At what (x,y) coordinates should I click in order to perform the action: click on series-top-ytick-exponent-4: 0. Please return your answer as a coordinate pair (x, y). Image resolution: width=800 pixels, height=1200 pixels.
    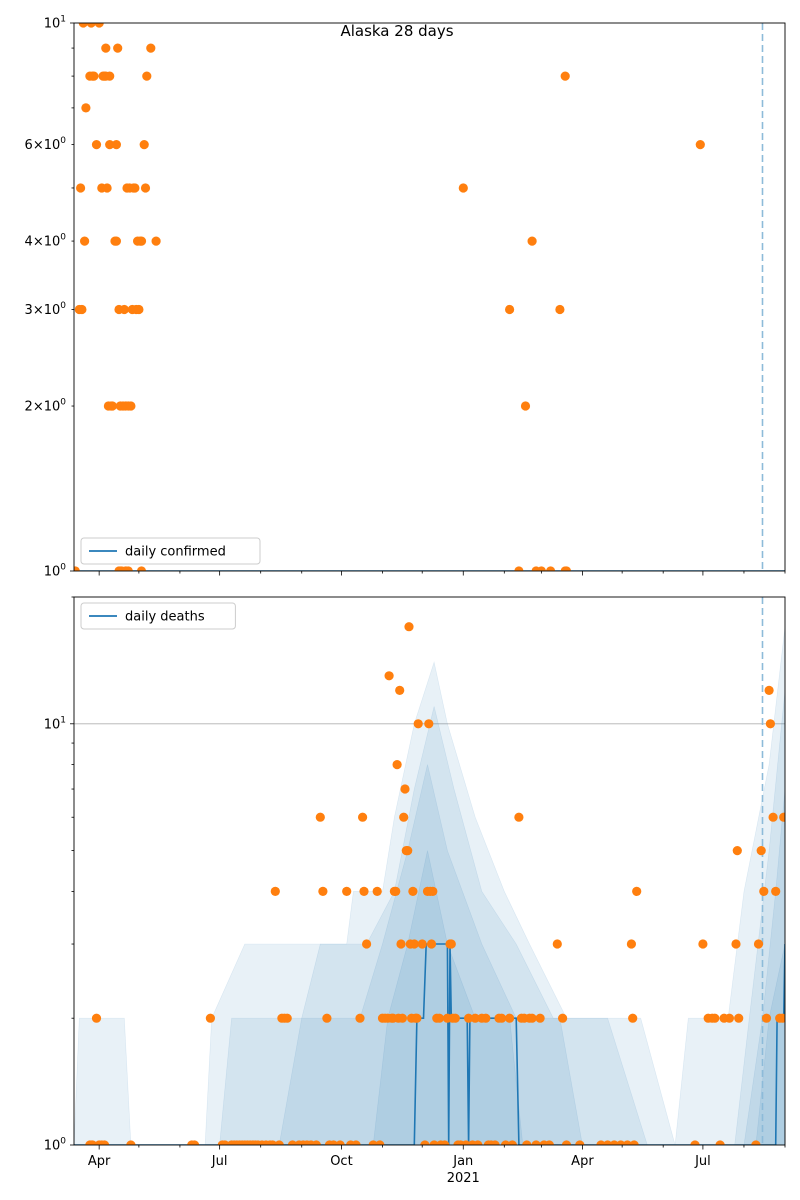
    Looking at the image, I should click on (63, 141).